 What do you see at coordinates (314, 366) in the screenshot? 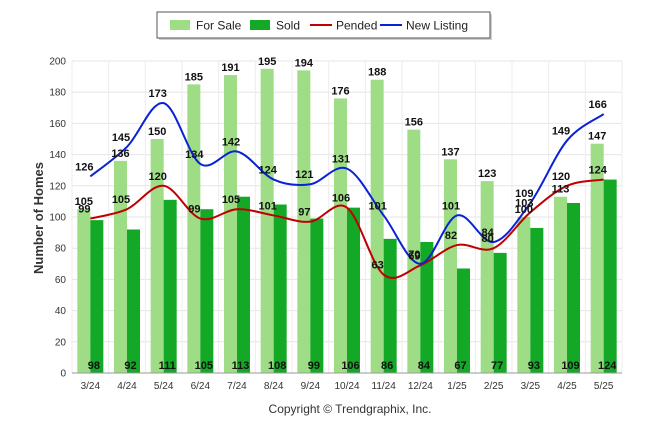
I see `label-sold: 99` at bounding box center [314, 366].